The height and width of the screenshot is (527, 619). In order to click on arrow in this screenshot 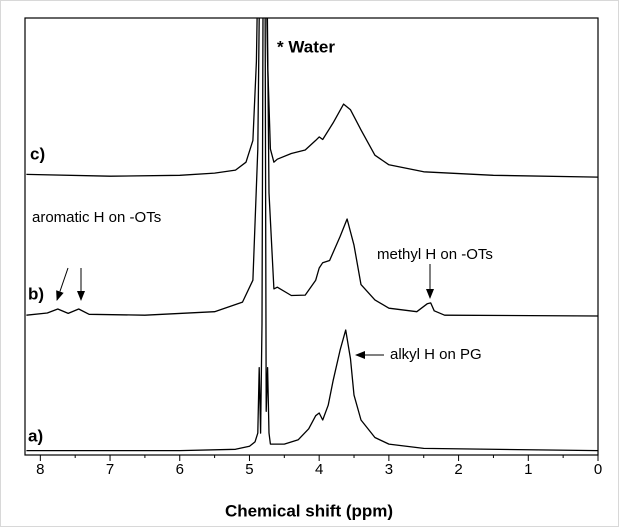, I will do `click(62, 284)`.